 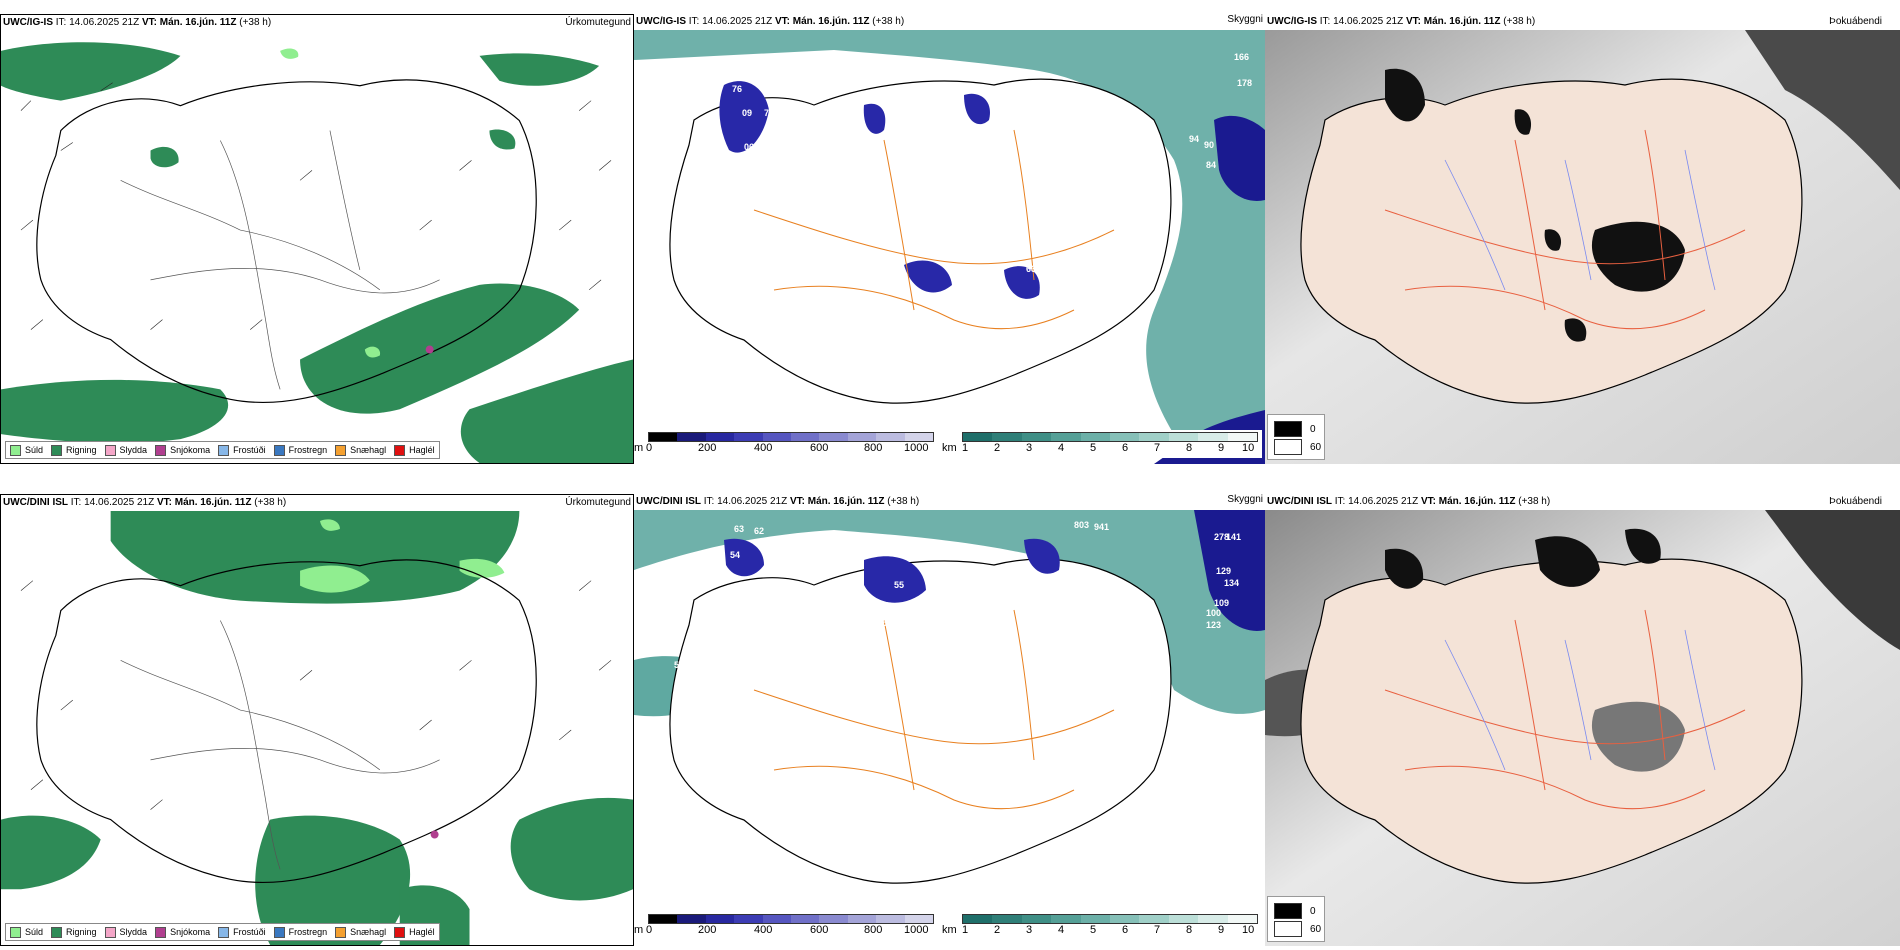 I want to click on legend-item-sudd: Súld, so click(x=27, y=932).